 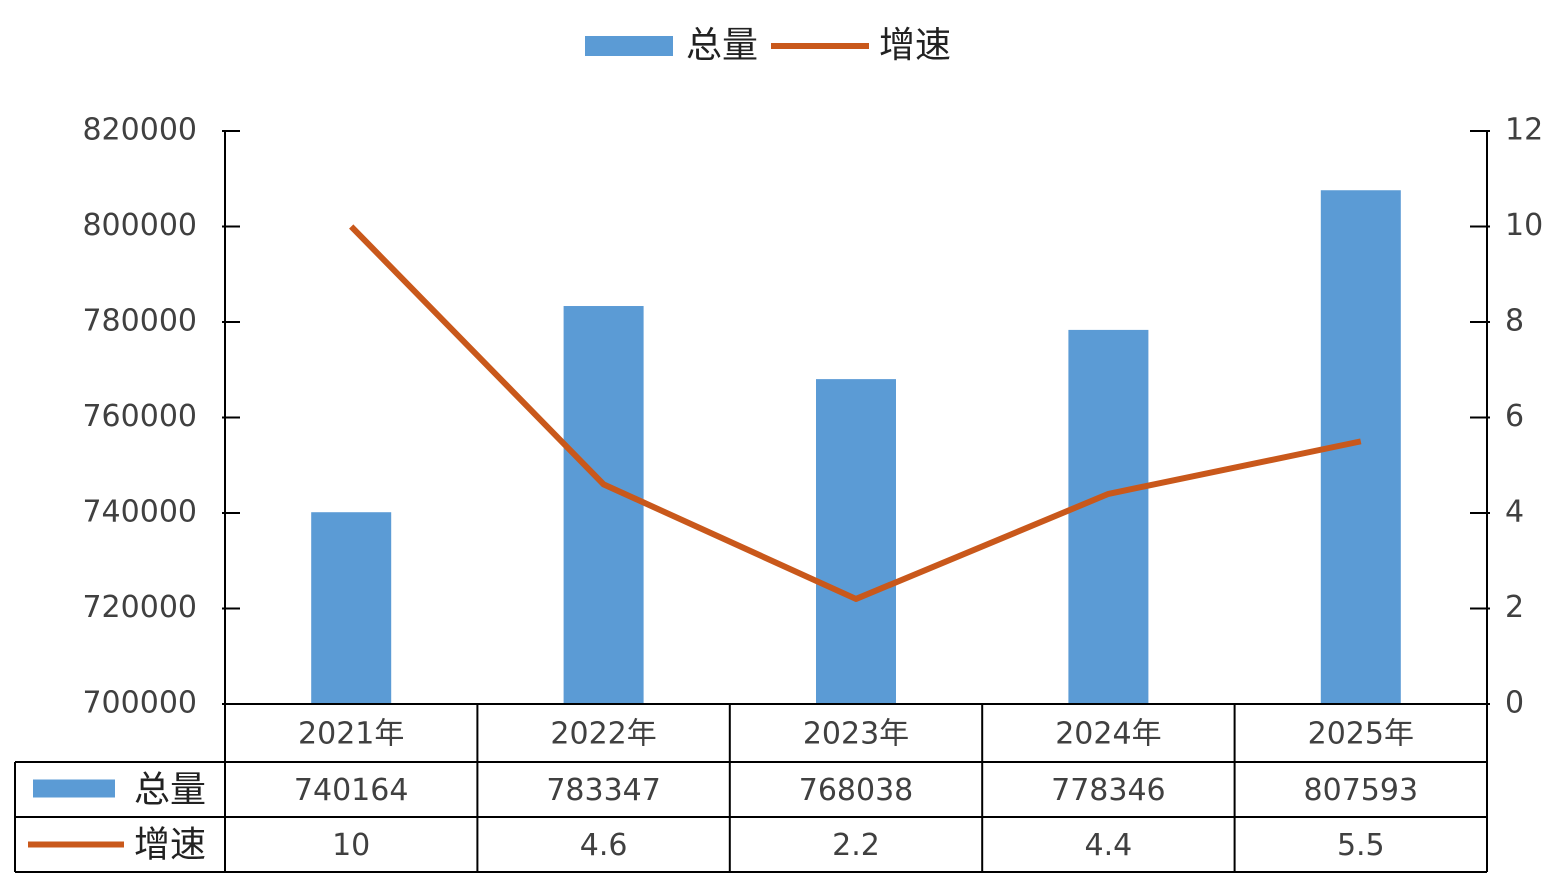 I want to click on y2-tick-label: 6, so click(x=1514, y=416).